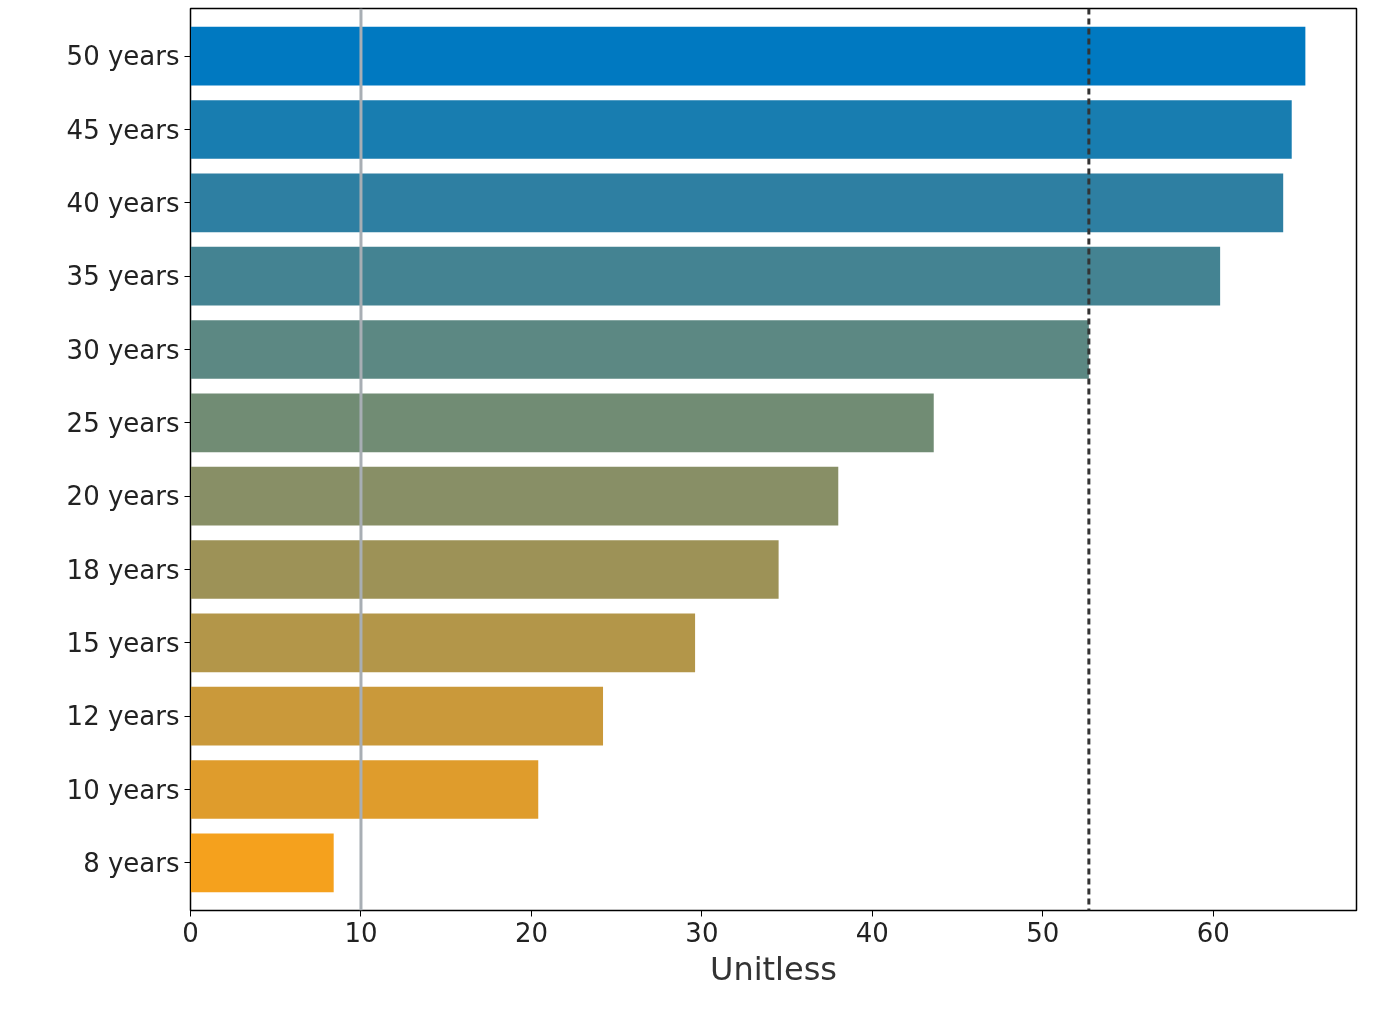 The image size is (1383, 1016). I want to click on y-tick-label: 18 years, so click(123, 569).